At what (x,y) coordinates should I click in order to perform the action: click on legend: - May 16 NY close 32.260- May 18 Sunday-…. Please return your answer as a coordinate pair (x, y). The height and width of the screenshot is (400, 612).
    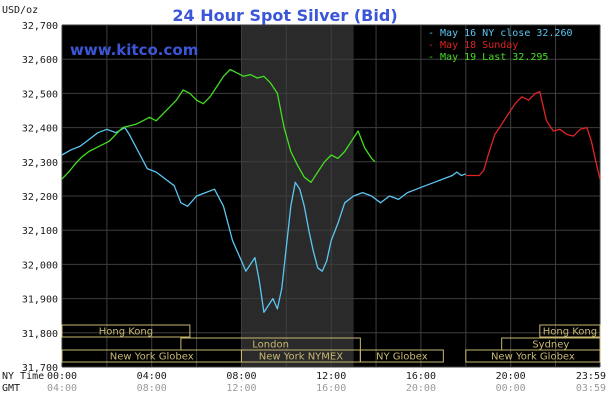
    Looking at the image, I should click on (500, 45).